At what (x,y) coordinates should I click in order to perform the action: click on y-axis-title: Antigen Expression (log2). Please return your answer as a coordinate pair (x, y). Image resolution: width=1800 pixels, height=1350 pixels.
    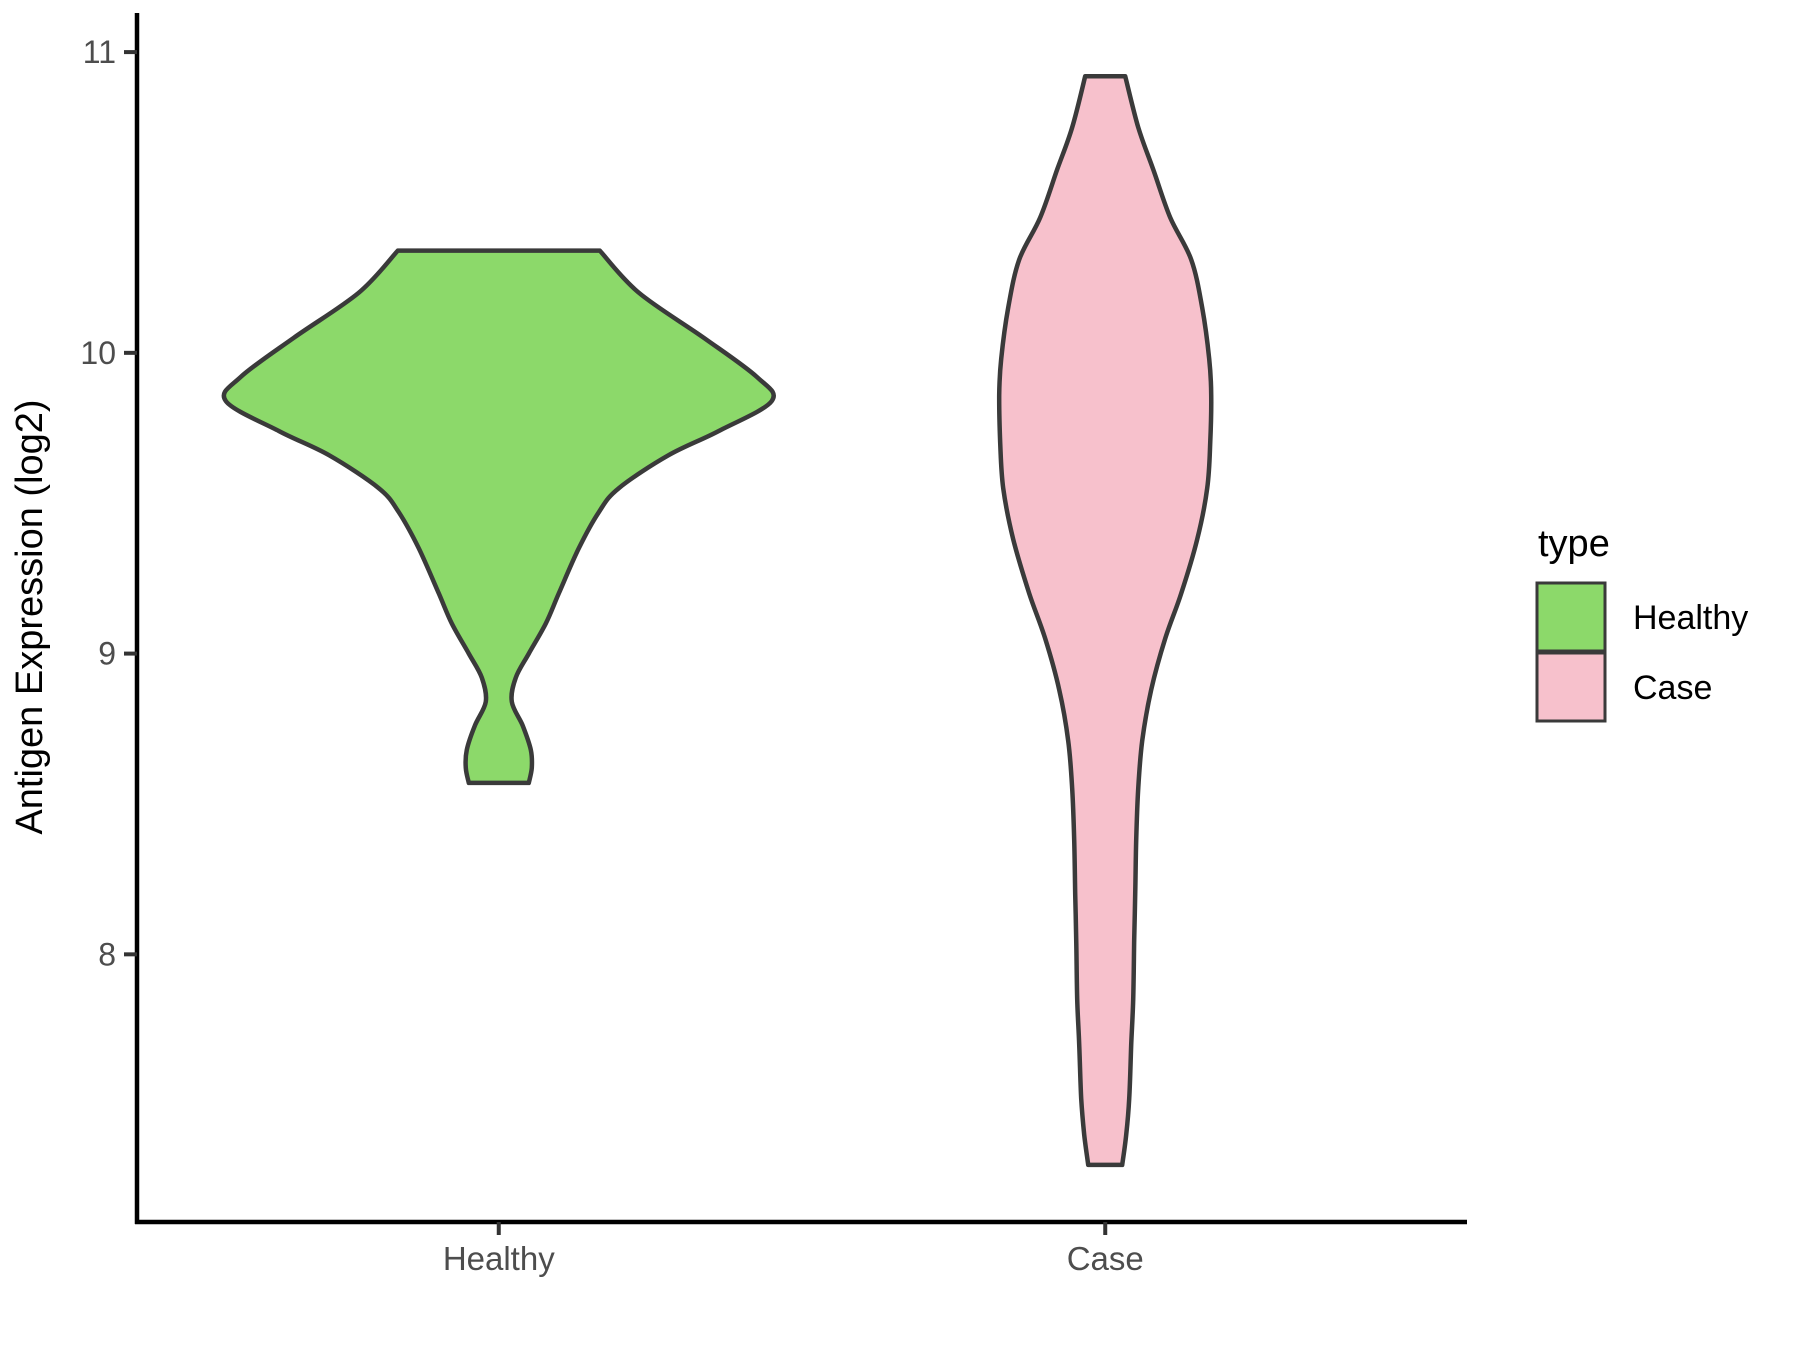
    Looking at the image, I should click on (30, 616).